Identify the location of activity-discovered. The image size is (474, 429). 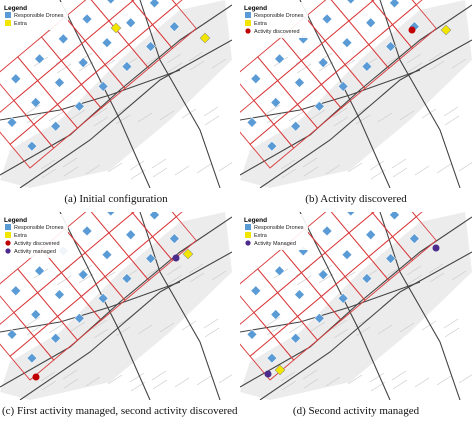
(412, 30).